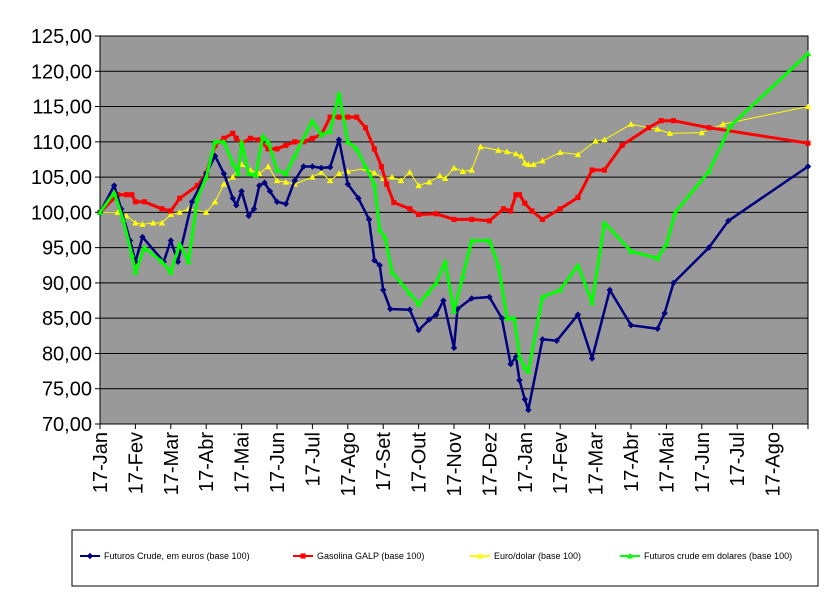 Image resolution: width=828 pixels, height=592 pixels. Describe the element at coordinates (420, 463) in the screenshot. I see `x-tick-label: 17-Out` at that location.